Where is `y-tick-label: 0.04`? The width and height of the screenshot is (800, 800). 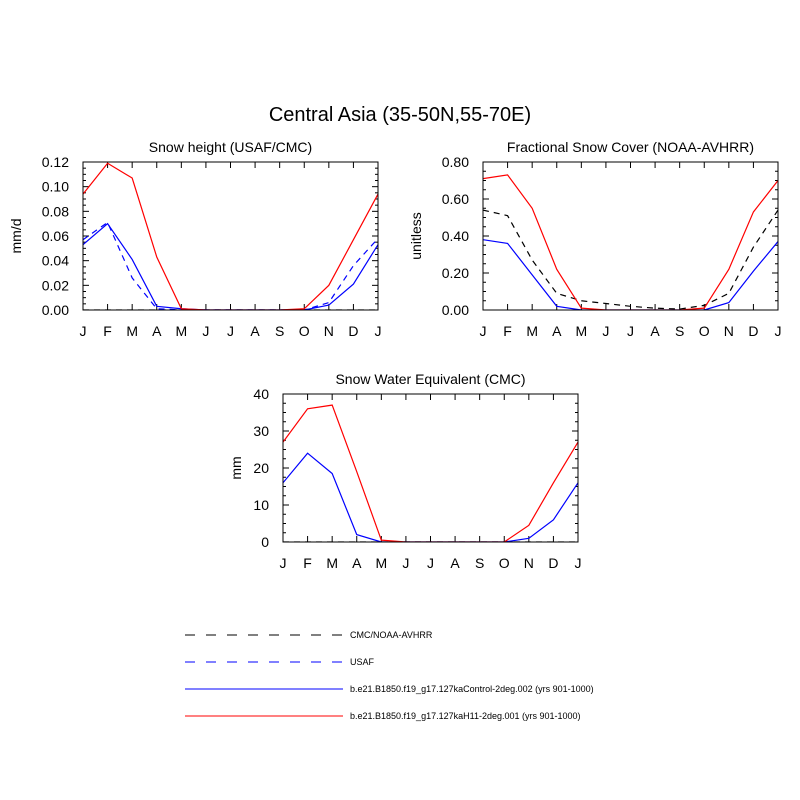 y-tick-label: 0.04 is located at coordinates (55, 261).